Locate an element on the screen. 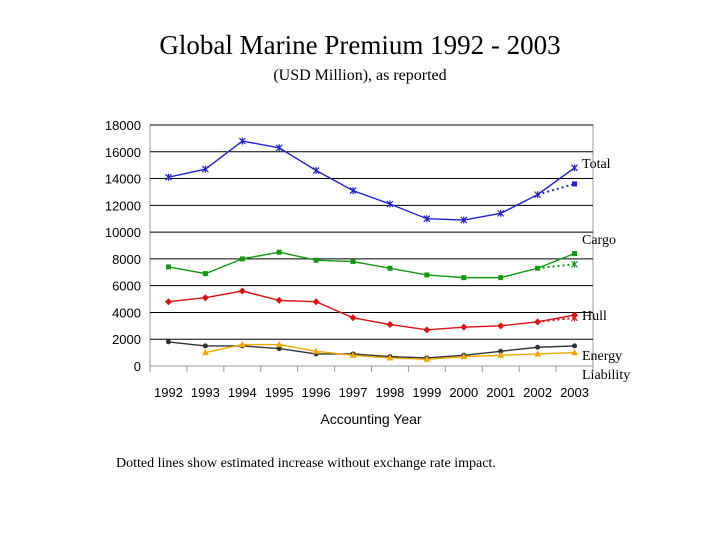 Image resolution: width=720 pixels, height=540 pixels. y-tick-label: 12000 is located at coordinates (123, 205).